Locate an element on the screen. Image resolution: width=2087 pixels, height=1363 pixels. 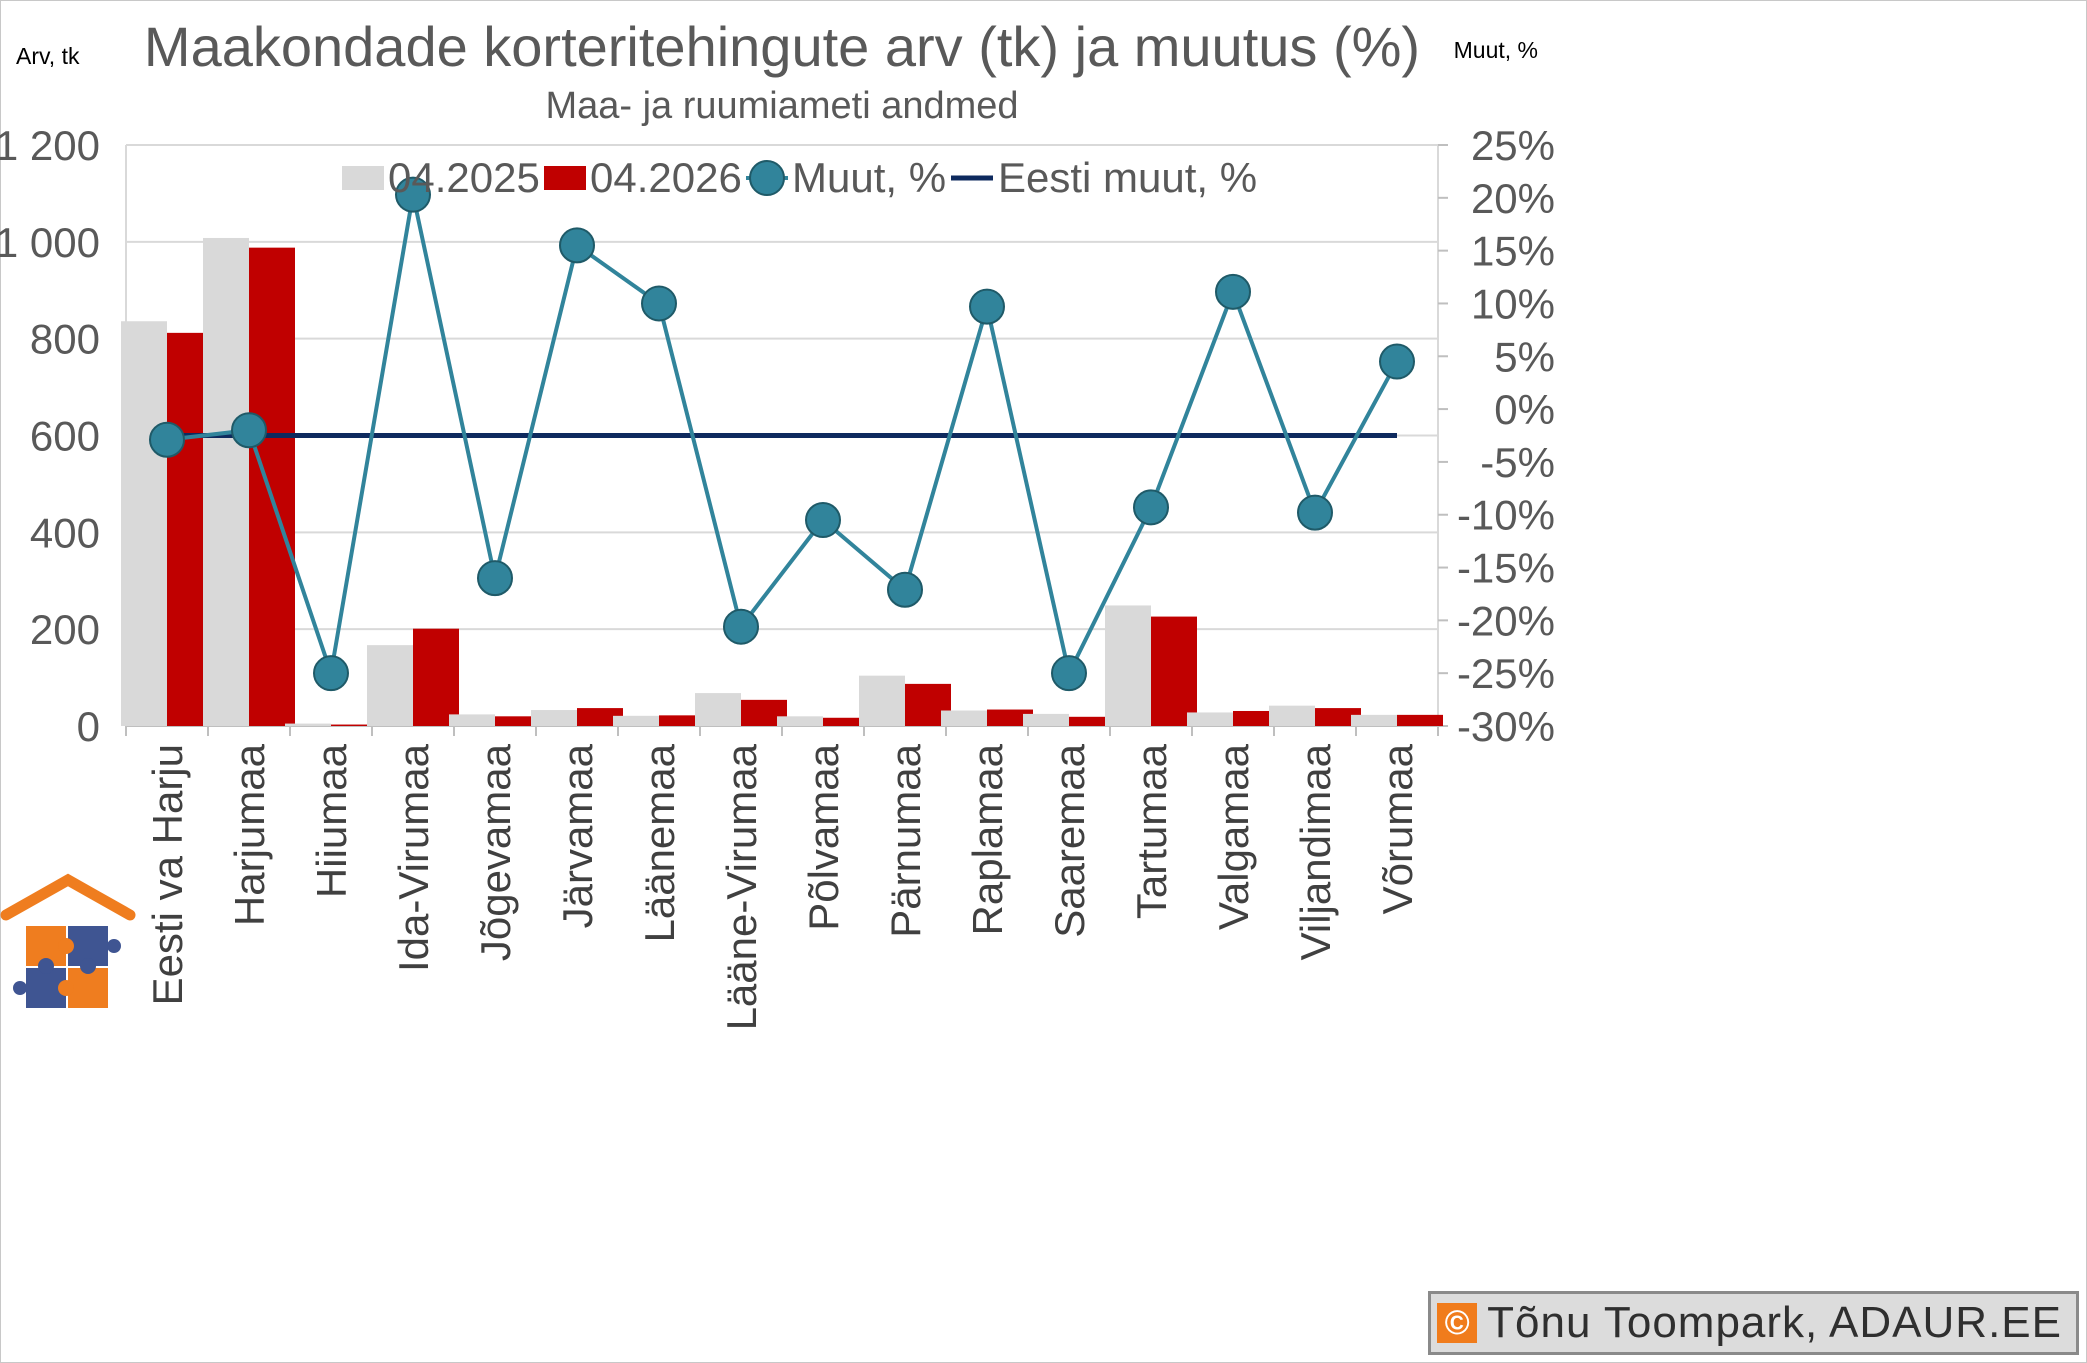
x-category-label: Saaremaa is located at coordinates (1069, 840).